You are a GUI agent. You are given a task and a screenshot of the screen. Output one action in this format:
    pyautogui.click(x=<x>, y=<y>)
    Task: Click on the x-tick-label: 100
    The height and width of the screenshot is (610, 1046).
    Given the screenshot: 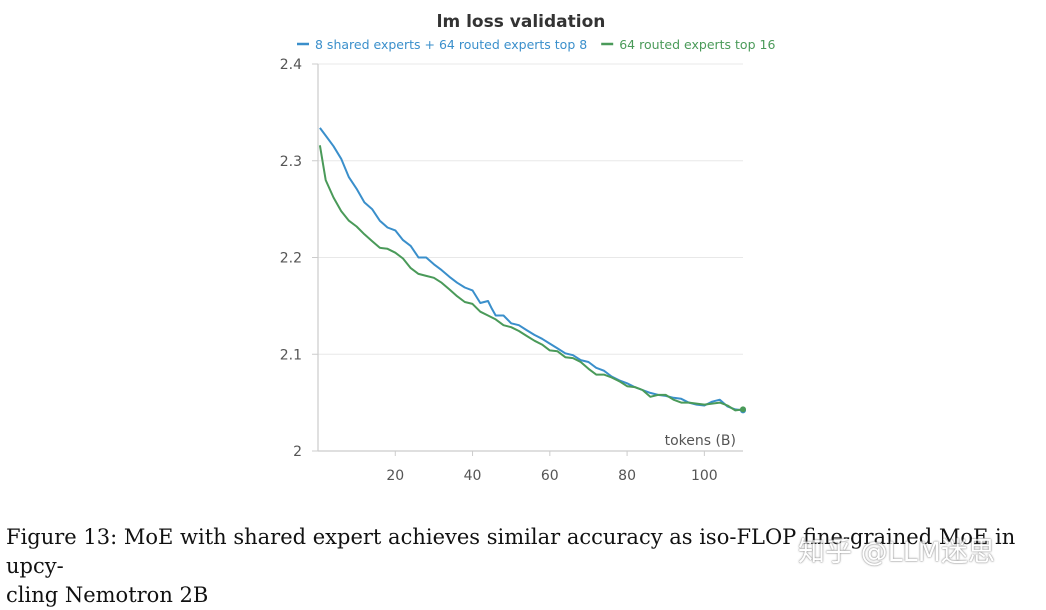 What is the action you would take?
    pyautogui.click(x=704, y=476)
    